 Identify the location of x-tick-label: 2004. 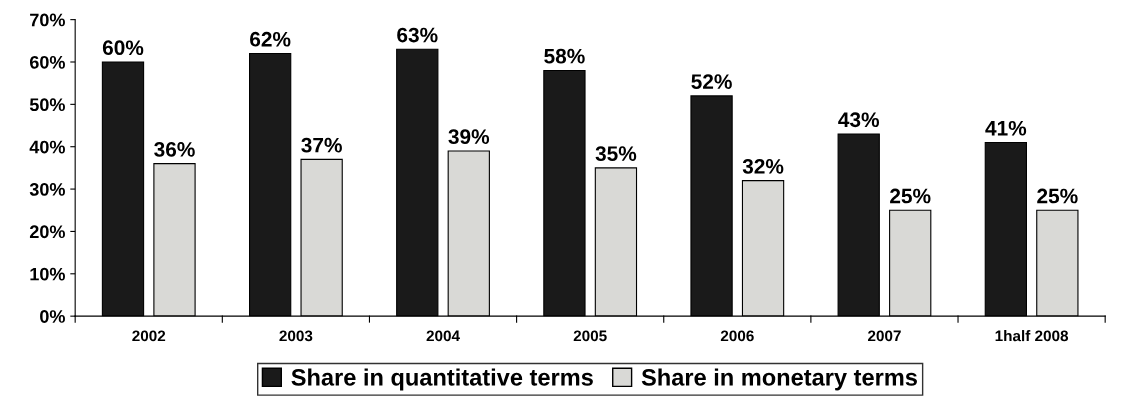
(443, 336).